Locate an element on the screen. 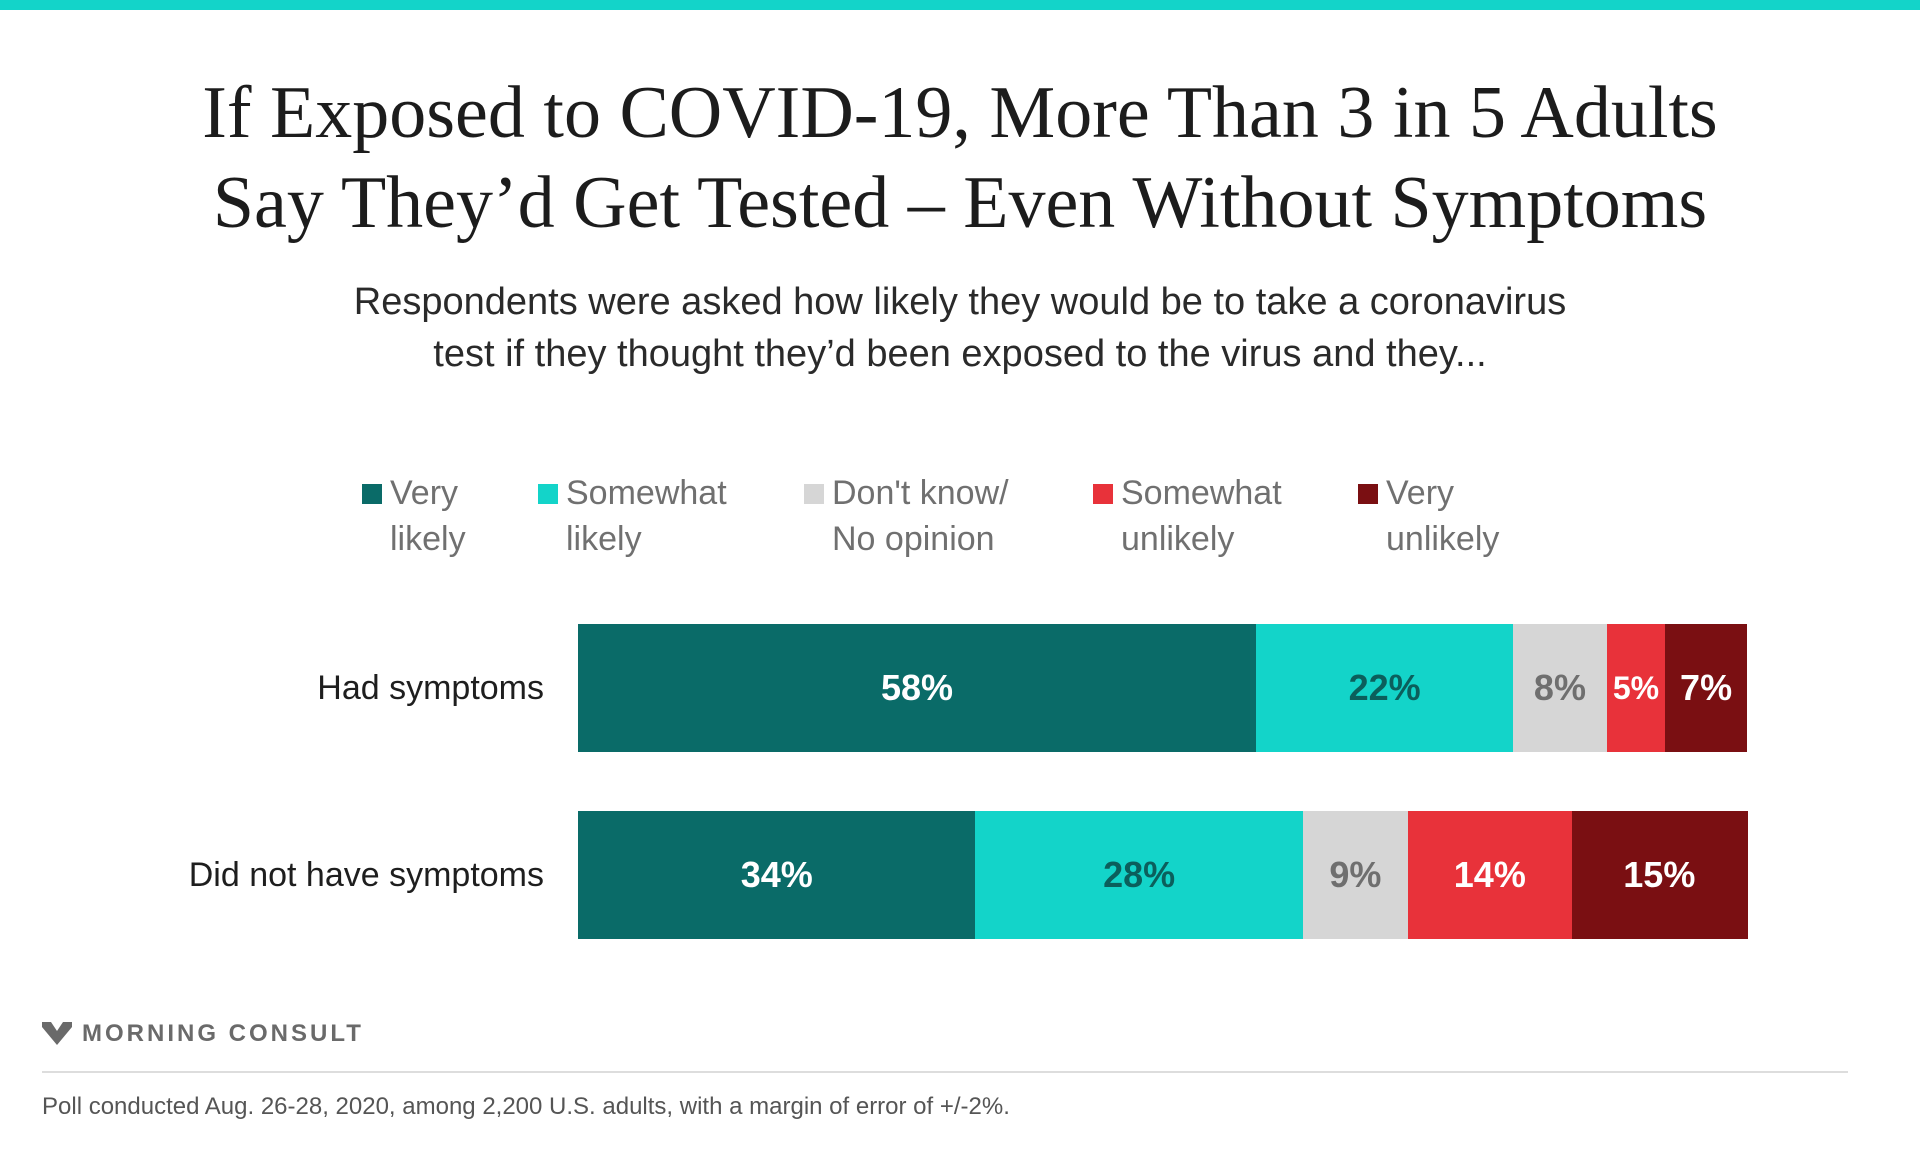 Image resolution: width=1920 pixels, height=1152 pixels. data-label: 15% is located at coordinates (1659, 874).